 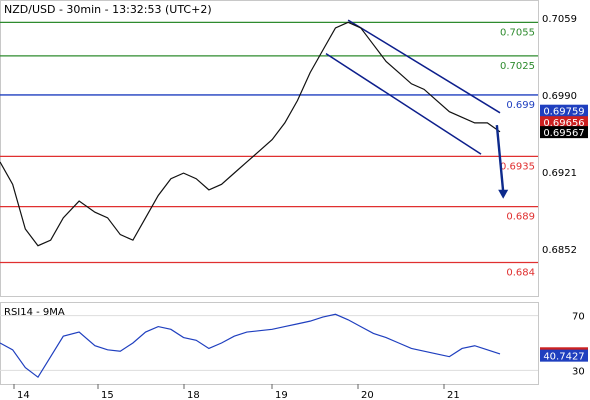 I want to click on forecast-arrow-head, so click(x=503, y=194).